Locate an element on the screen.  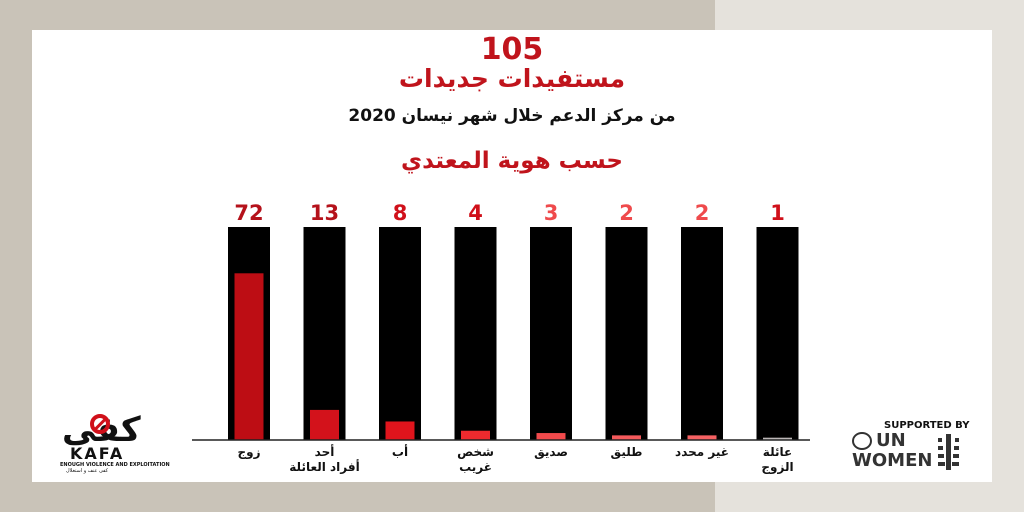
section-title: حسب هوية المعتدي is located at coordinates (512, 161).